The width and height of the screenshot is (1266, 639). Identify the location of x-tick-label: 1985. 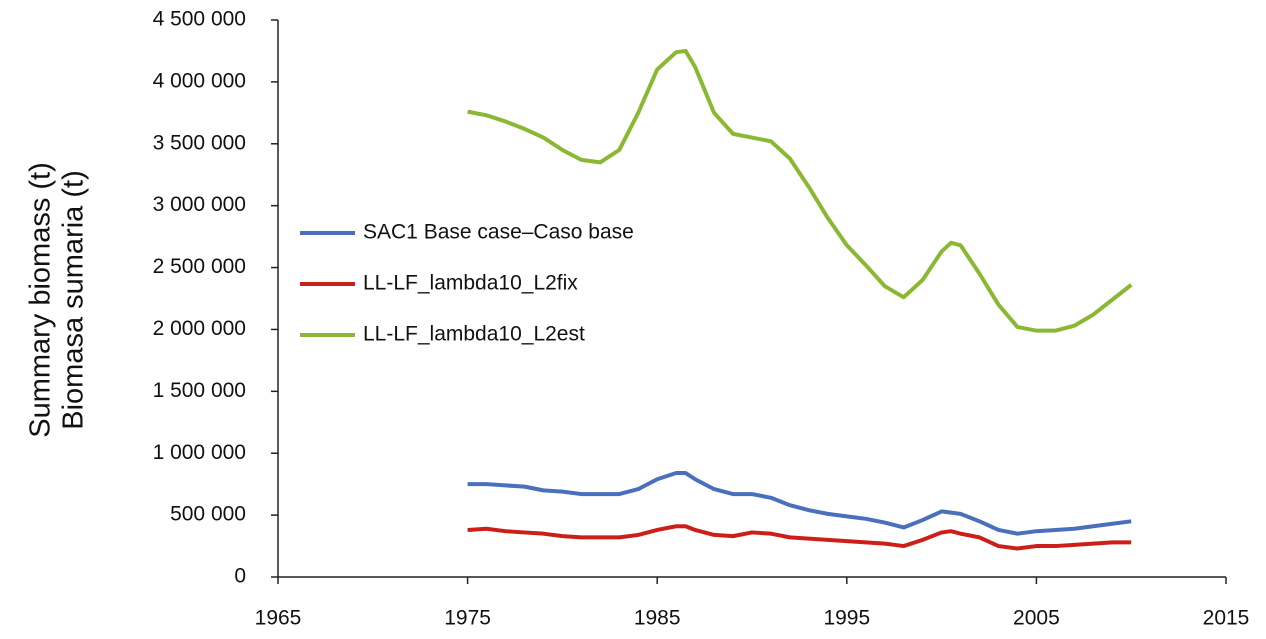
(657, 618).